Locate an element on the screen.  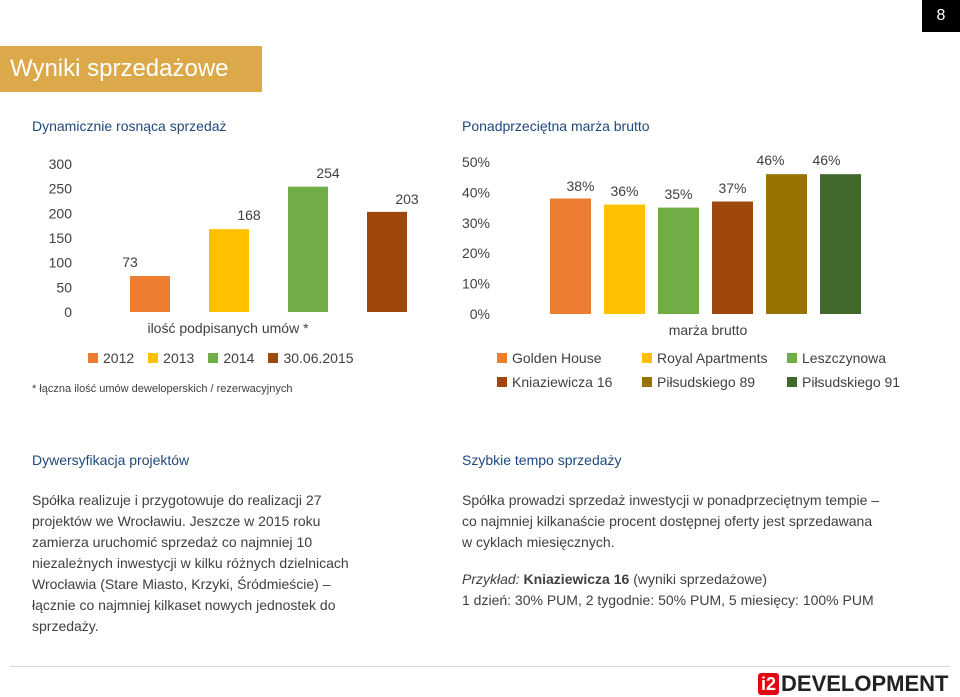
speed-heading: Szybkie tempo sprzedaży is located at coordinates (542, 460).